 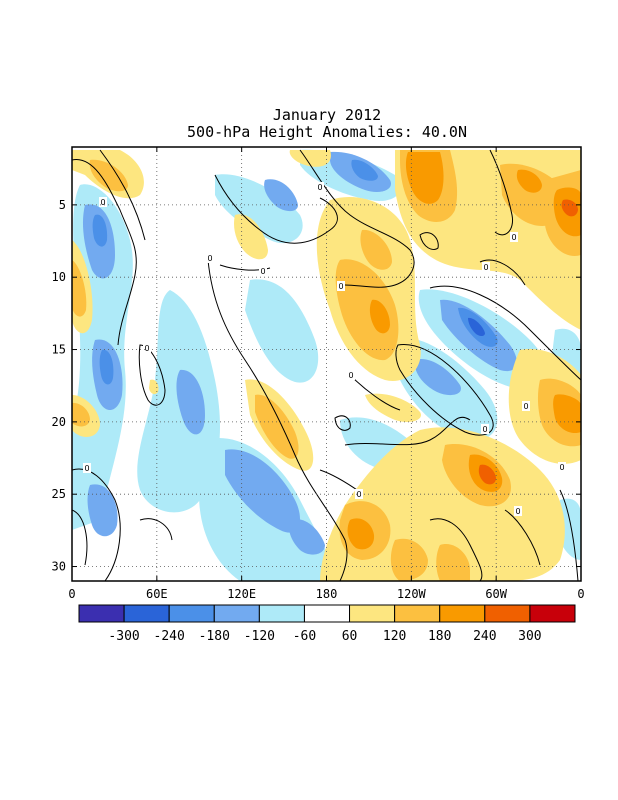 I want to click on y-tick-label: 25, so click(x=59, y=494).